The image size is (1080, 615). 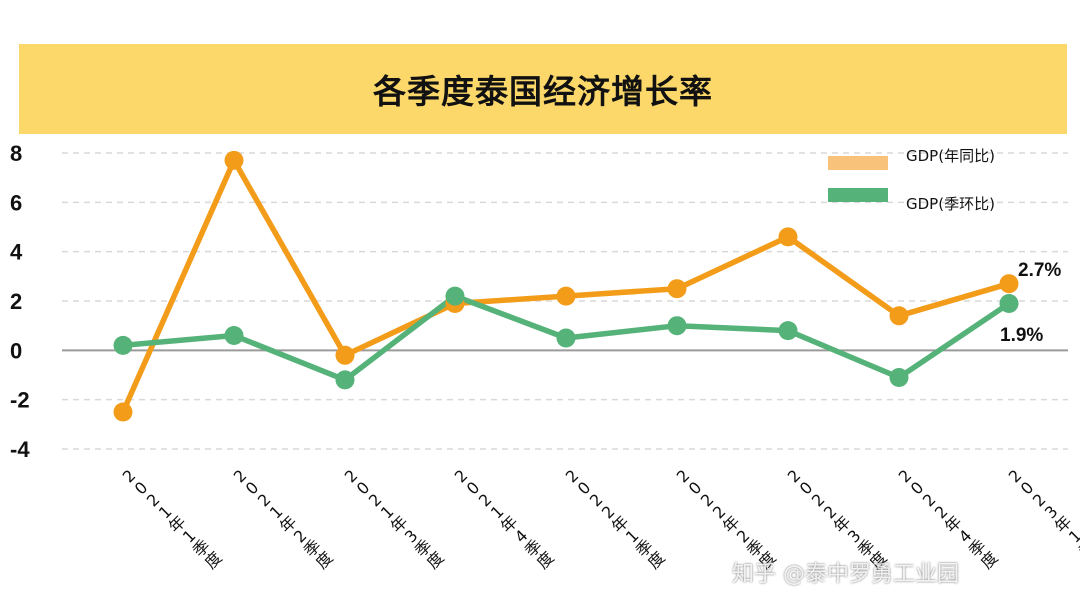 What do you see at coordinates (16, 252) in the screenshot?
I see `y-tick-label: 4` at bounding box center [16, 252].